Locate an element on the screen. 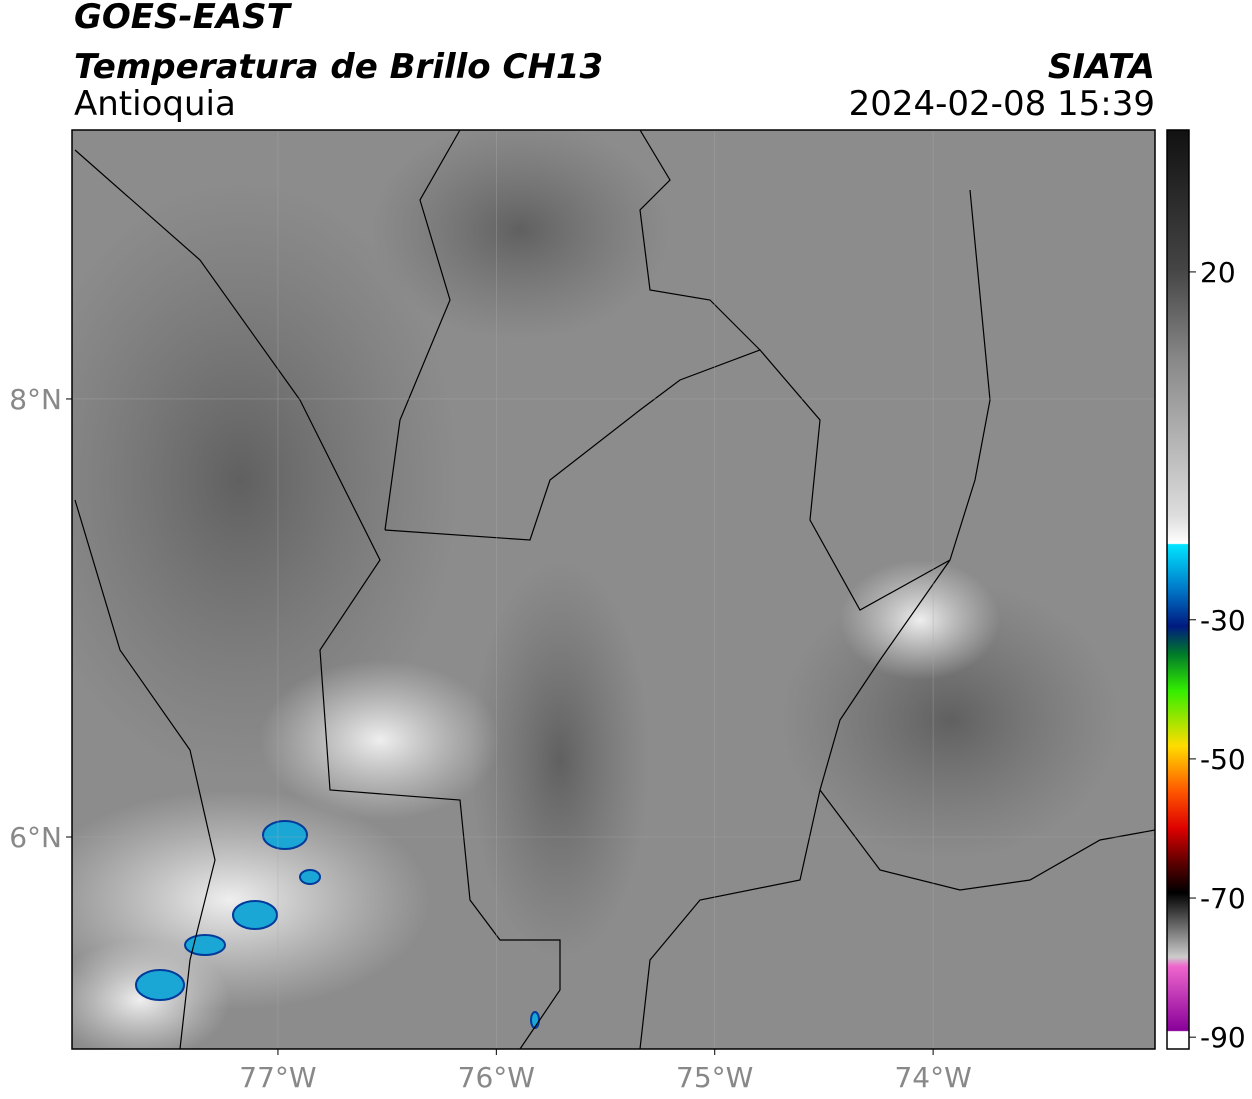 This screenshot has width=1252, height=1099. colorbar-tick-label: 20 is located at coordinates (1218, 272).